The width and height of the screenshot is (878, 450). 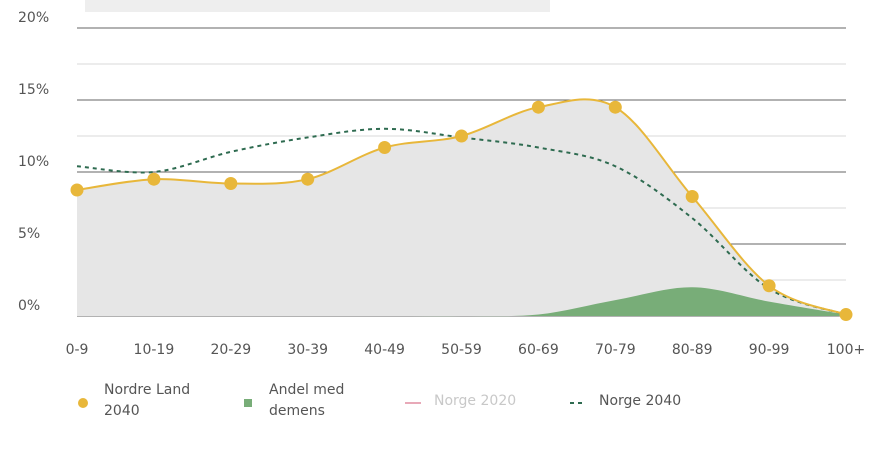 I want to click on legend-label: Nordre Land 2040, so click(x=147, y=400).